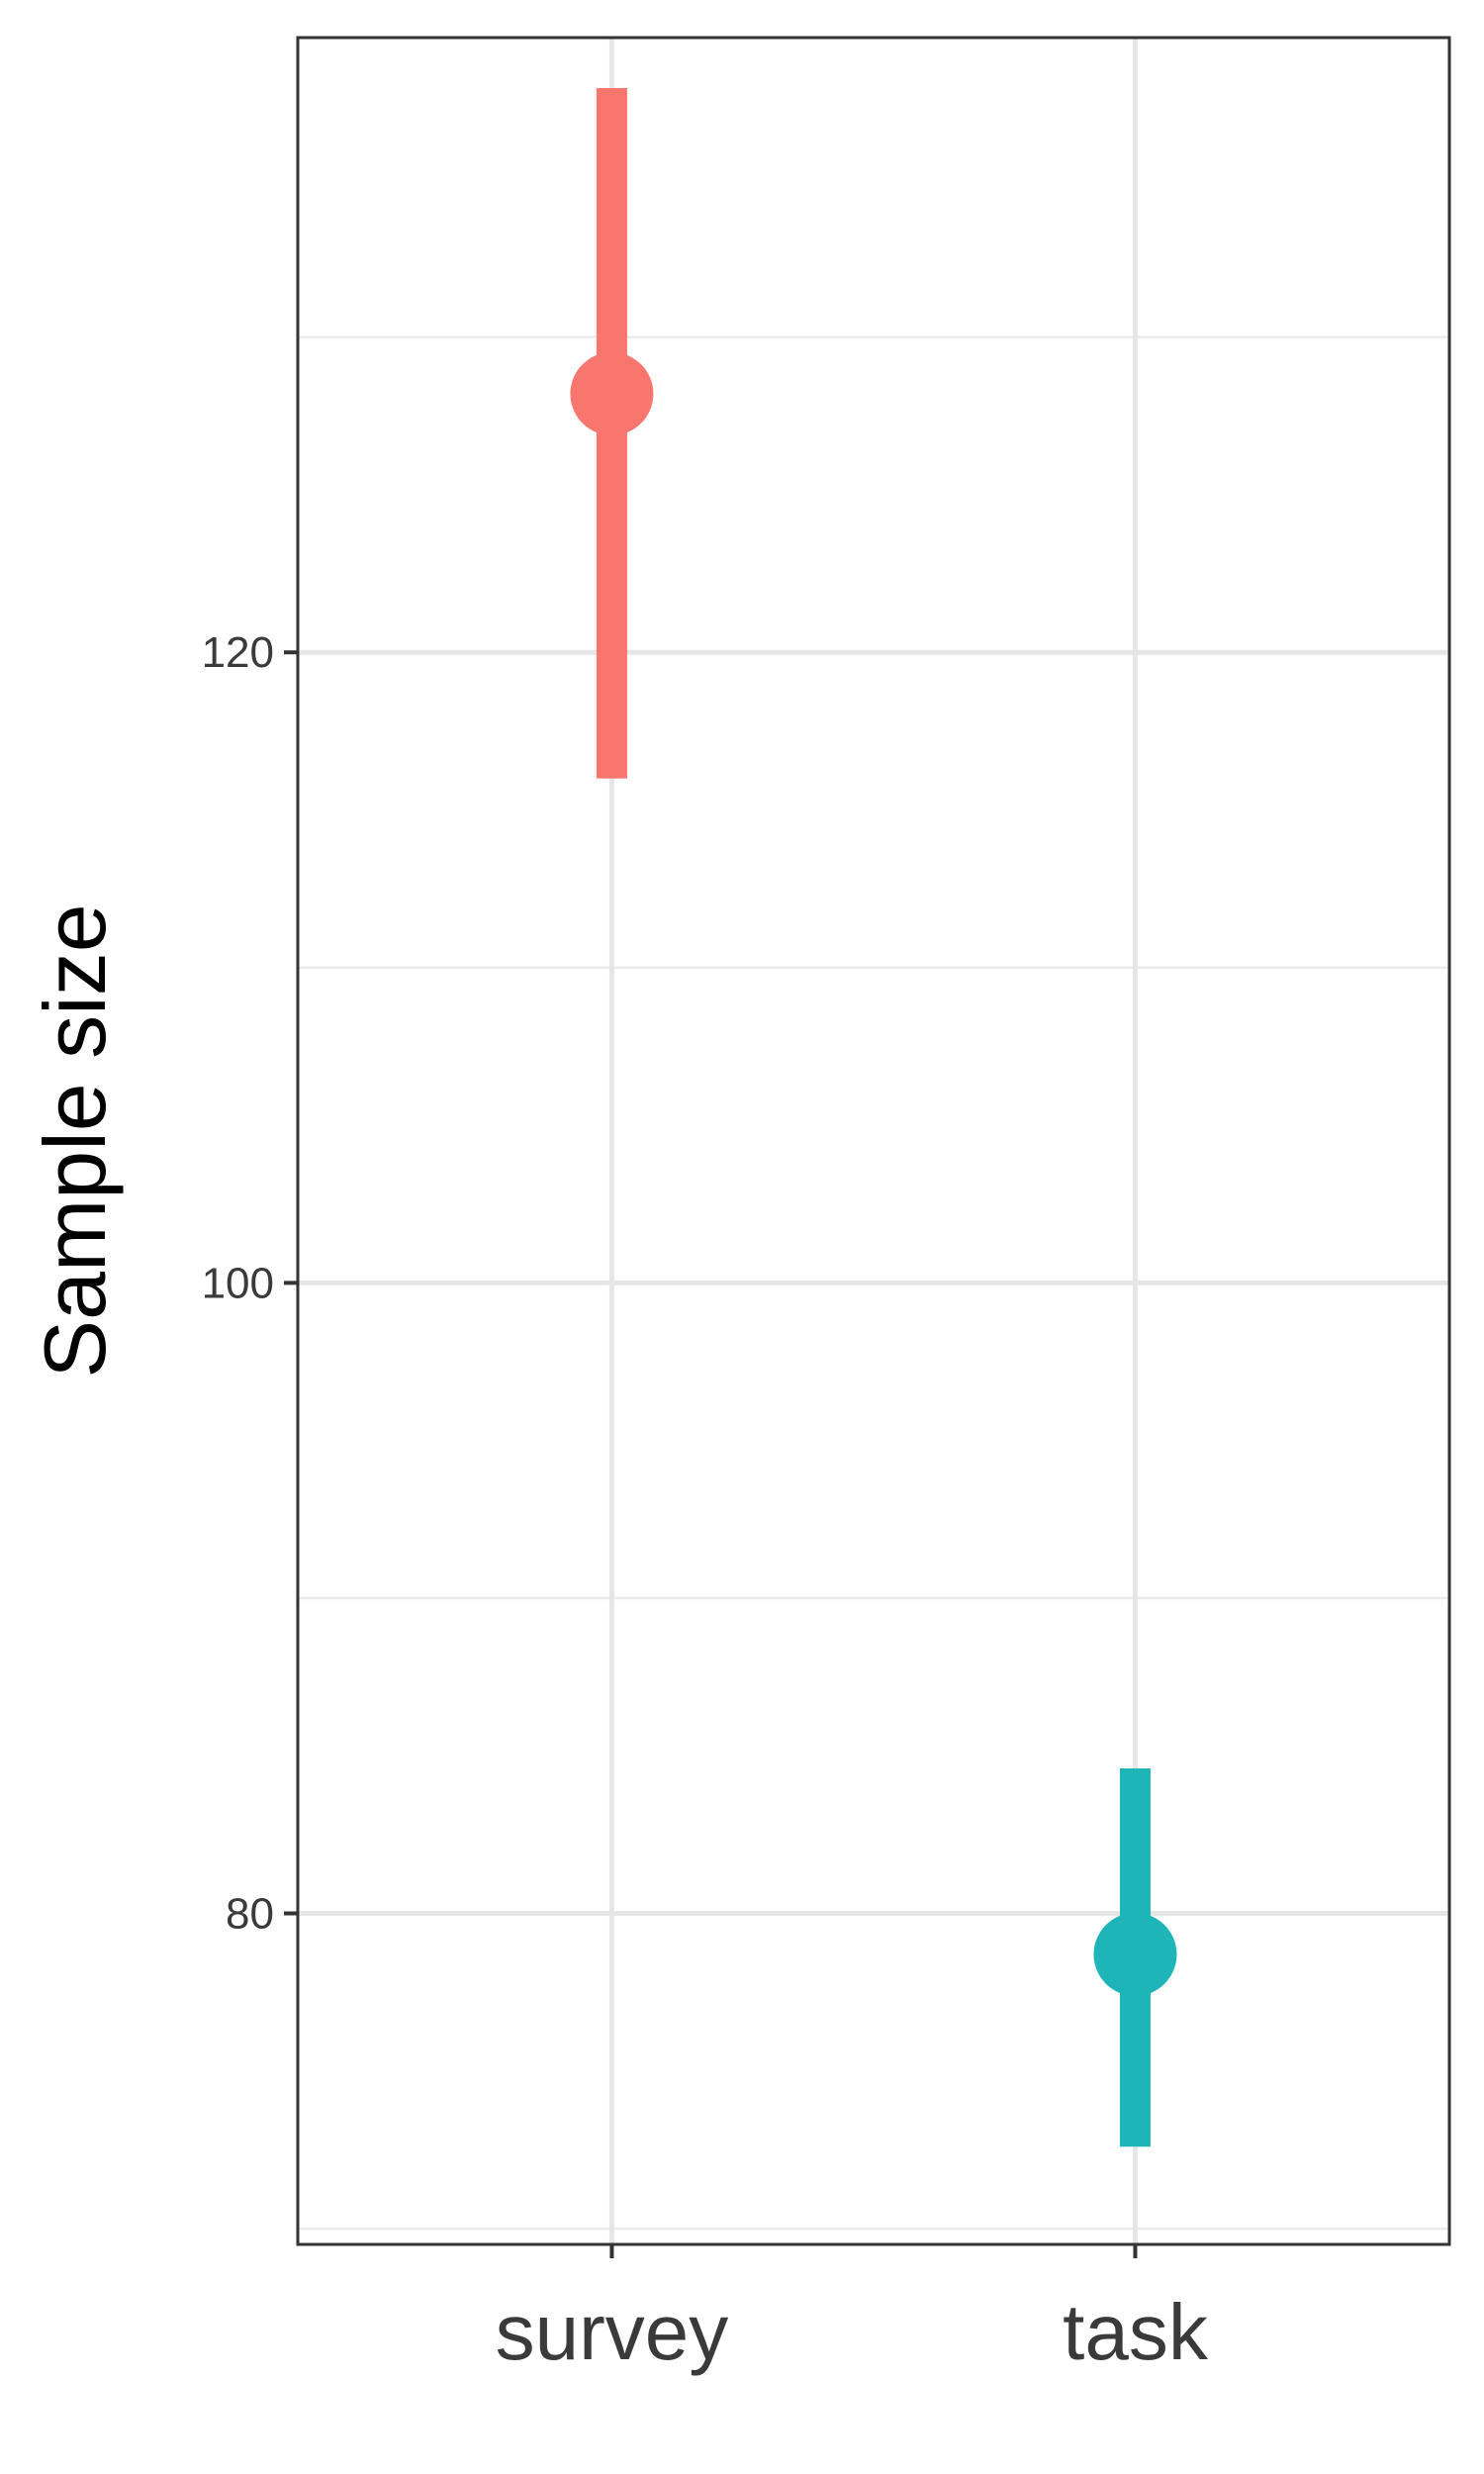  What do you see at coordinates (75, 1141) in the screenshot?
I see `y-axis-title: Sample size` at bounding box center [75, 1141].